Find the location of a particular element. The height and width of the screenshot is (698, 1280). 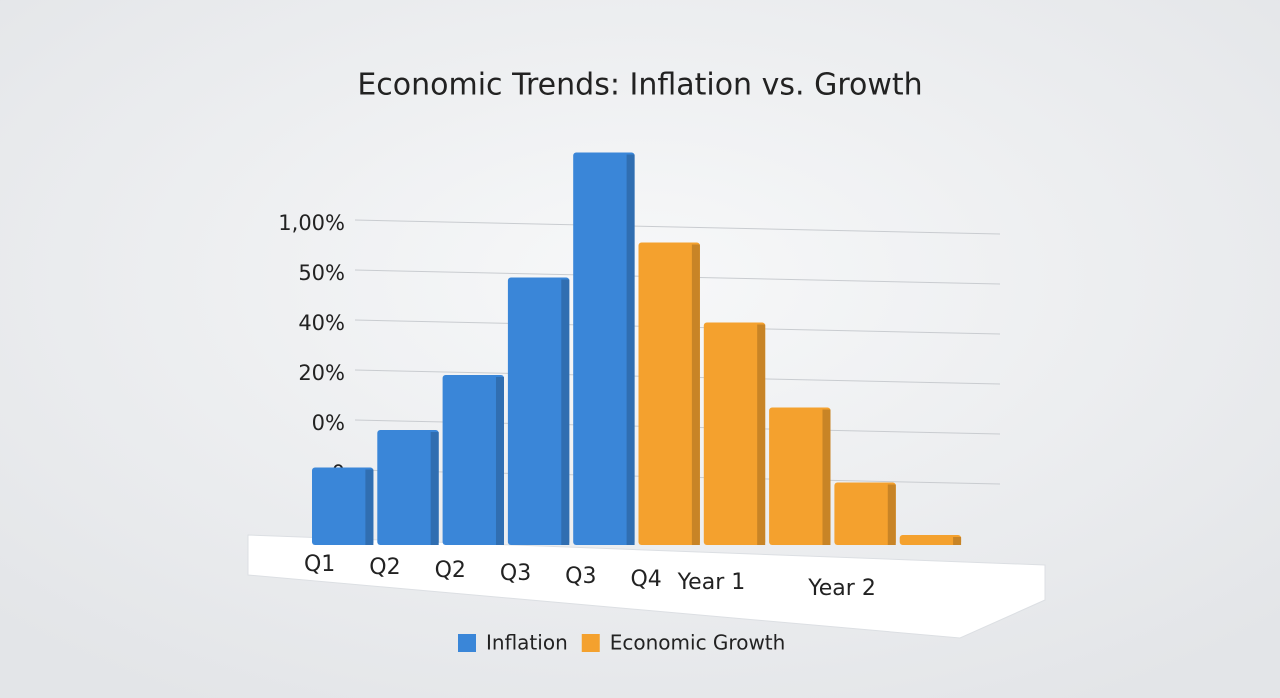

y-tick-label: 0% is located at coordinates (328, 423).